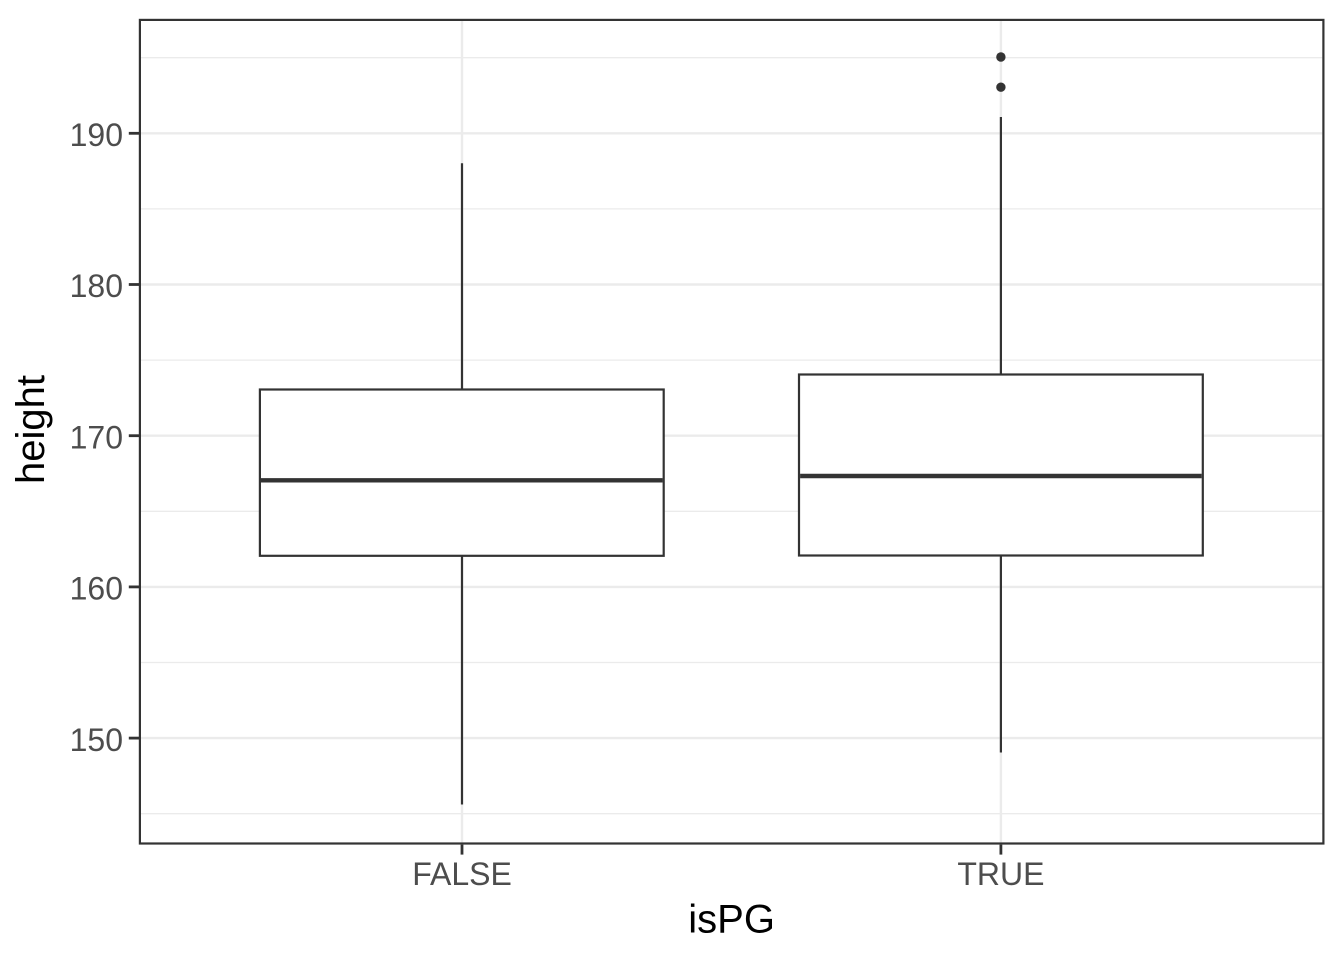  What do you see at coordinates (96, 286) in the screenshot?
I see `svg-text: 180` at bounding box center [96, 286].